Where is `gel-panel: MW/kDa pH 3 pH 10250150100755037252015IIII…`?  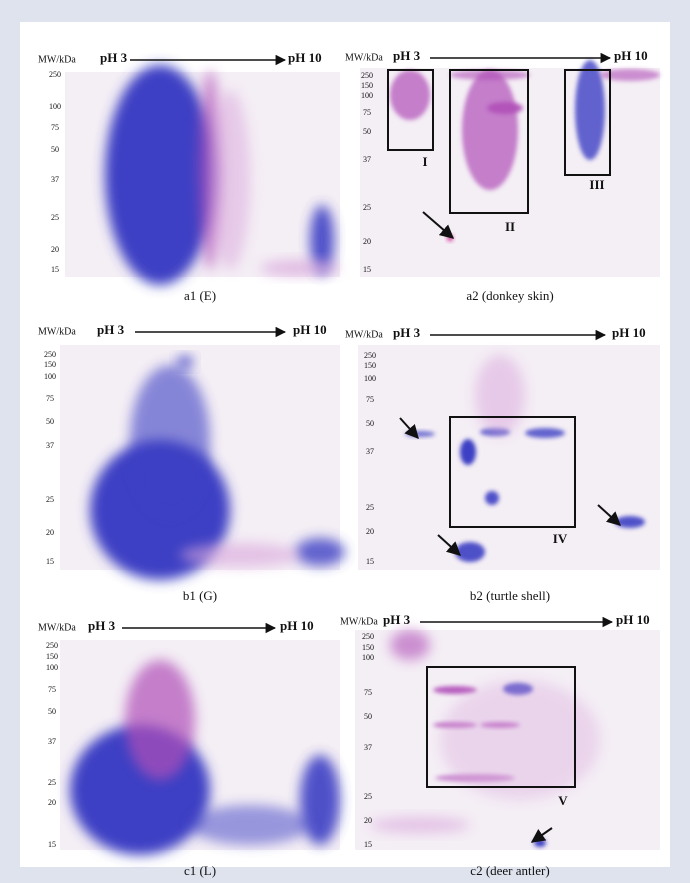
gel-panel: MW/kDa pH 3 pH 10250150100755037252015IIII… is located at coordinates (502, 175).